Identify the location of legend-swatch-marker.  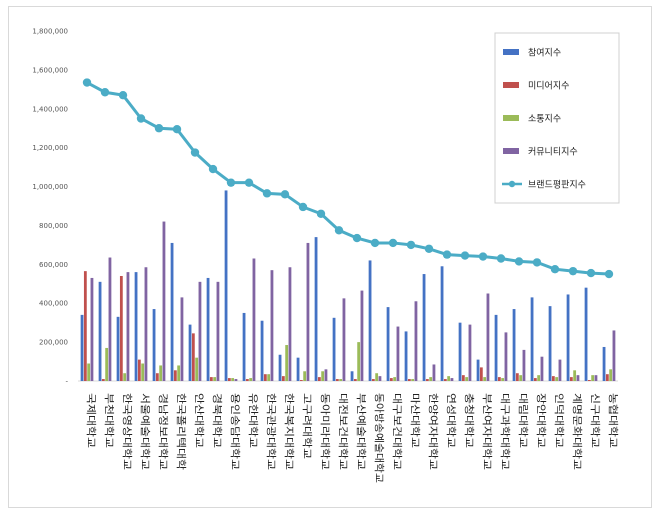
(512, 184).